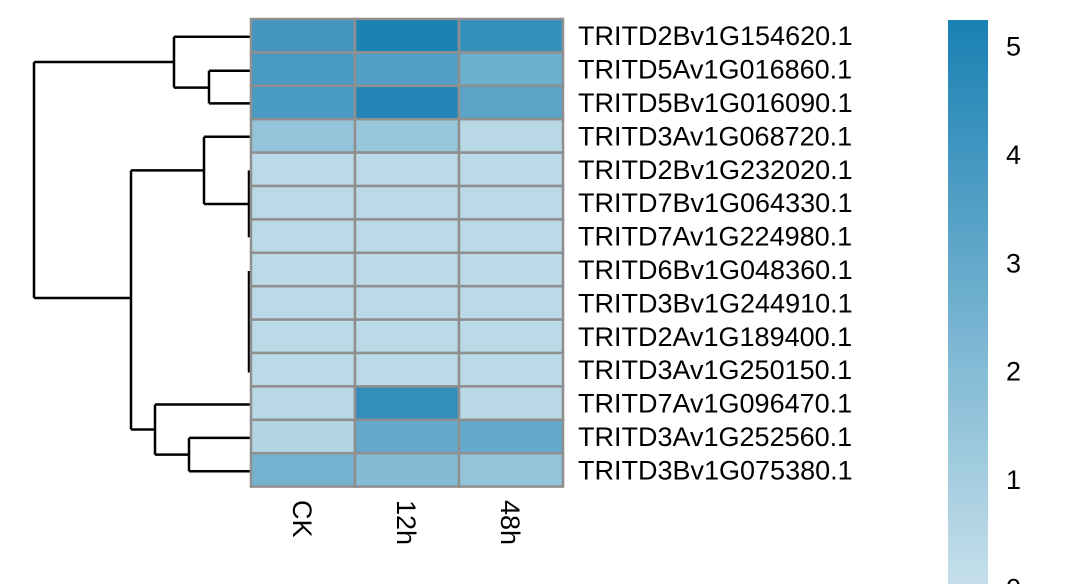 Image resolution: width=1066 pixels, height=584 pixels. What do you see at coordinates (715, 136) in the screenshot?
I see `row-label: TRITD3Av1G068720.1` at bounding box center [715, 136].